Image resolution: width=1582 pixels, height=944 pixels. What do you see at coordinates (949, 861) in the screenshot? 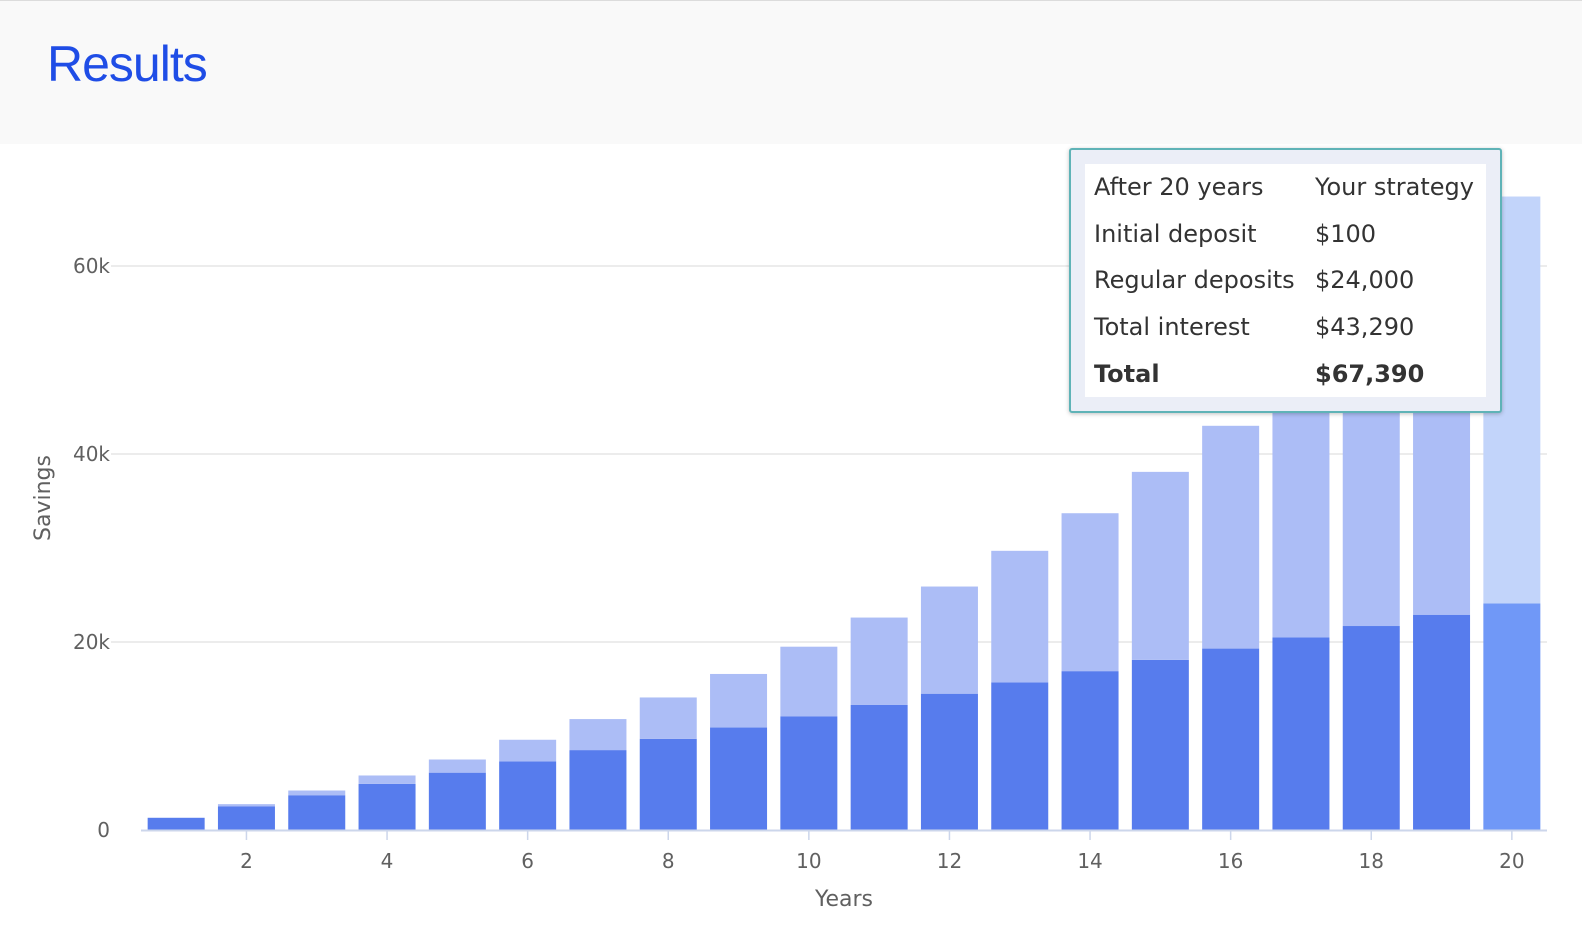
I see `x-tick-label: 12` at bounding box center [949, 861].